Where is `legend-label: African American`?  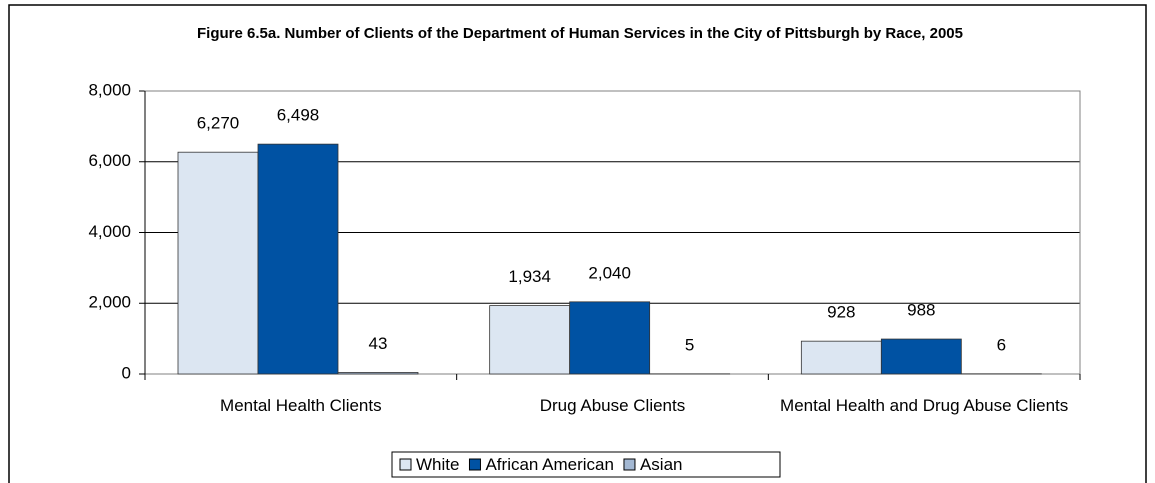
legend-label: African American is located at coordinates (549, 464).